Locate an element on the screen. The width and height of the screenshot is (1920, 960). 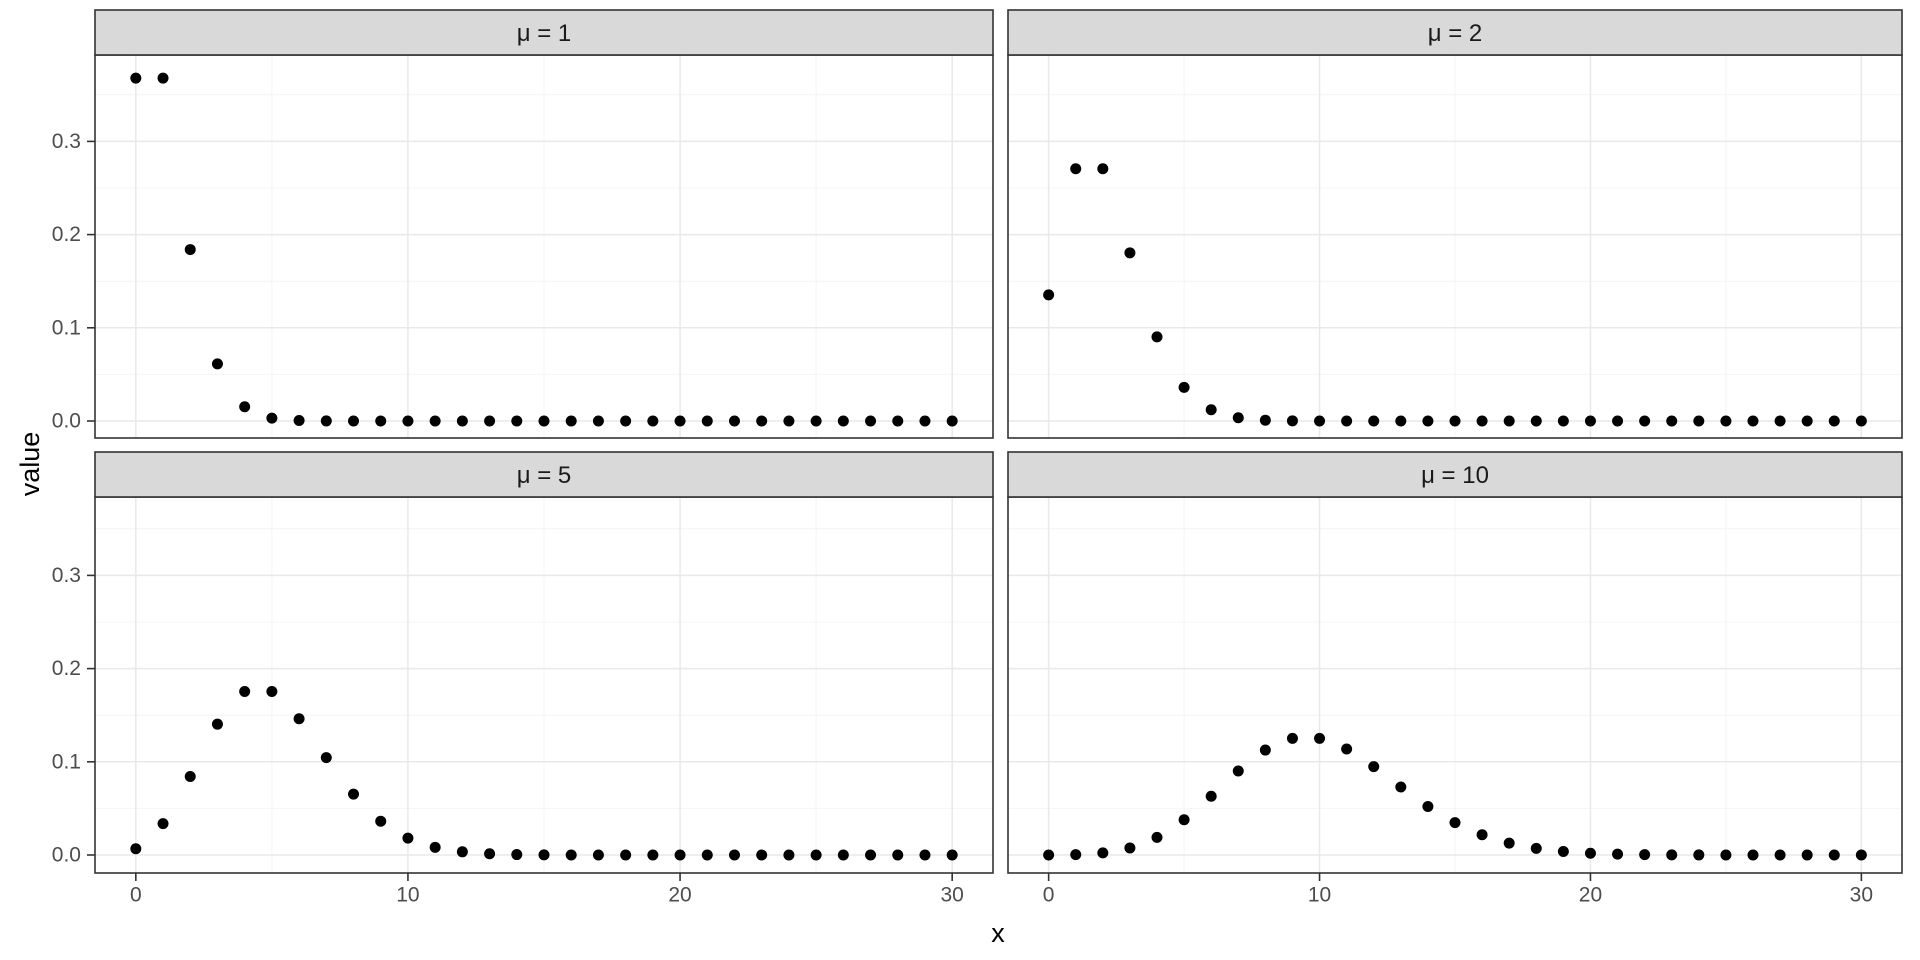
x-tick-label: 0 is located at coordinates (136, 895).